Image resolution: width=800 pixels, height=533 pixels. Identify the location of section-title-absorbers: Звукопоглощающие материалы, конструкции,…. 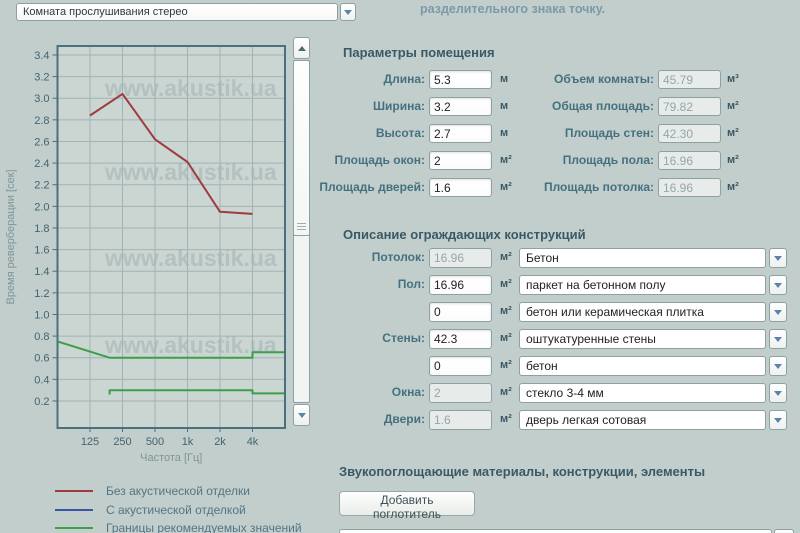
(522, 471).